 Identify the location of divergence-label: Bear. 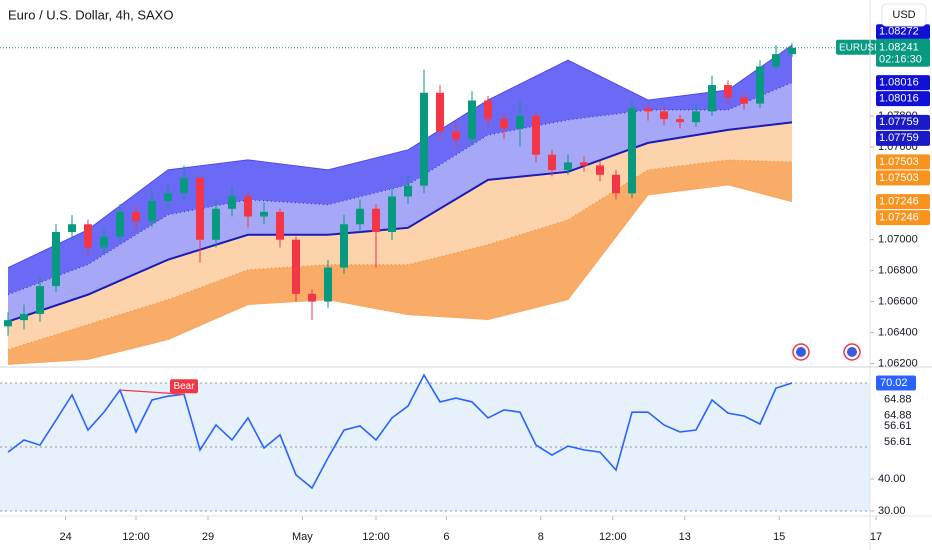
(184, 386).